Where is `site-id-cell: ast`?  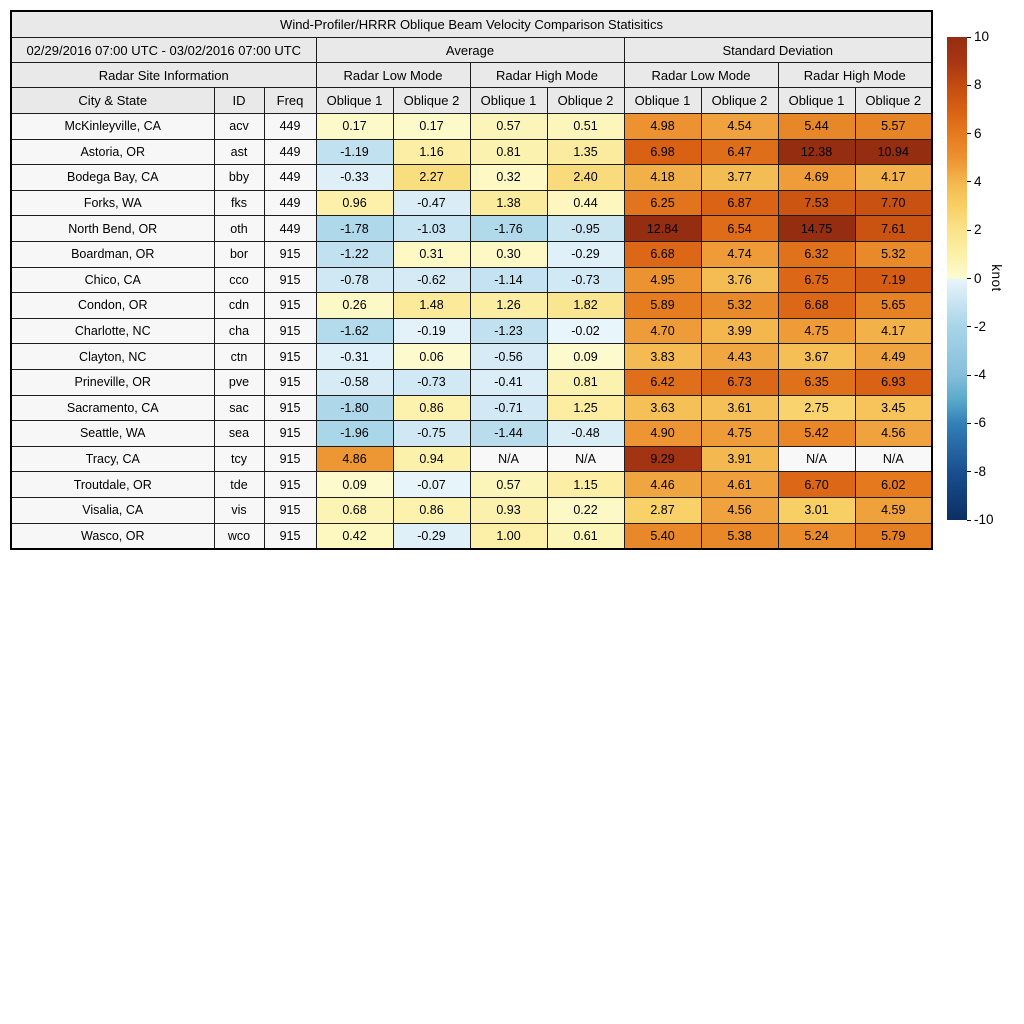
site-id-cell: ast is located at coordinates (239, 152).